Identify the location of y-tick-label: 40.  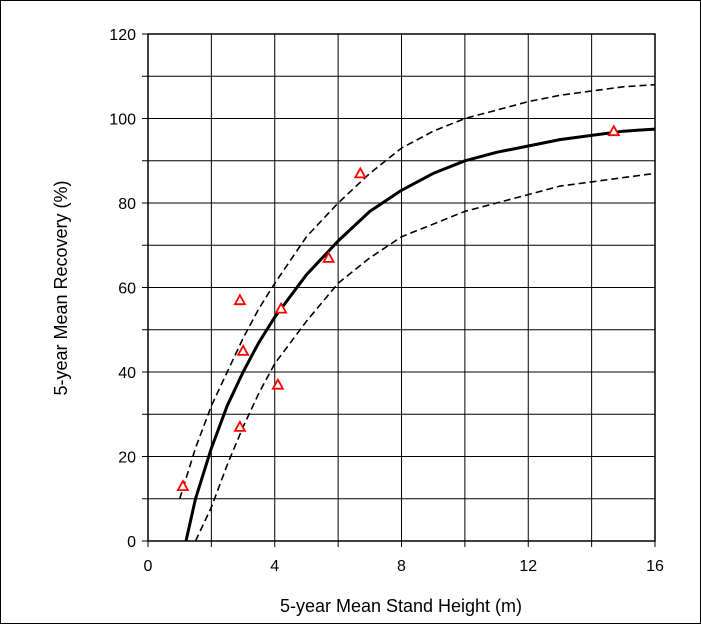
(127, 373).